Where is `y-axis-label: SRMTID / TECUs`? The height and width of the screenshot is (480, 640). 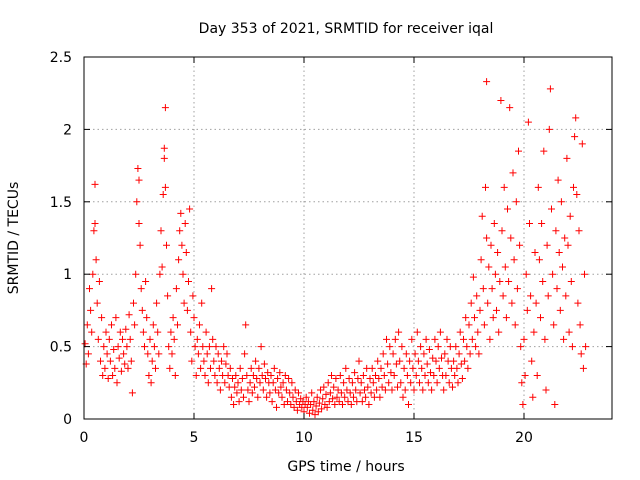
y-axis-label: SRMTID / TECUs is located at coordinates (14, 238).